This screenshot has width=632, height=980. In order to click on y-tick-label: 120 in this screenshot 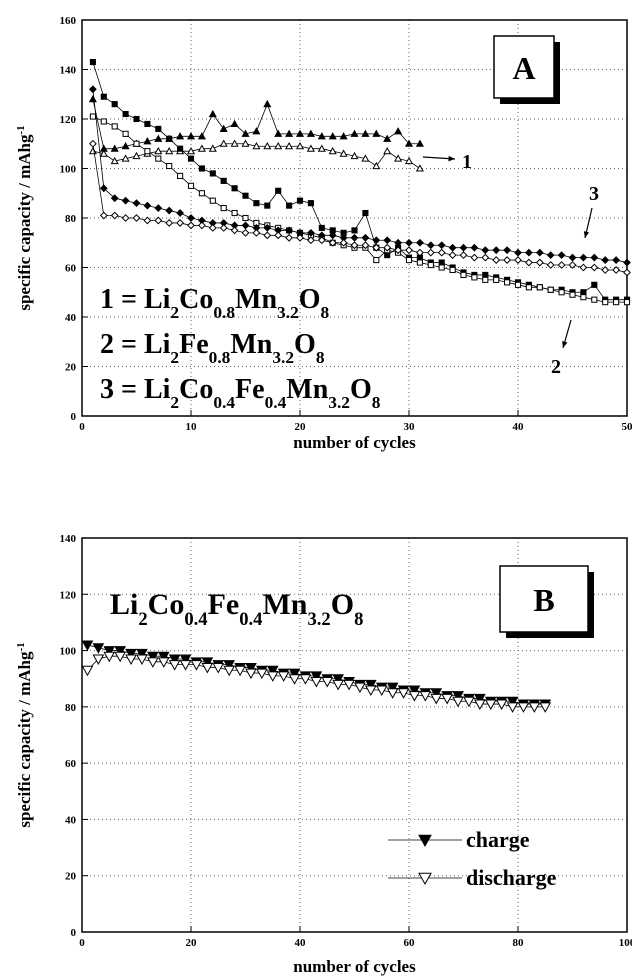, I will do `click(68, 595)`.